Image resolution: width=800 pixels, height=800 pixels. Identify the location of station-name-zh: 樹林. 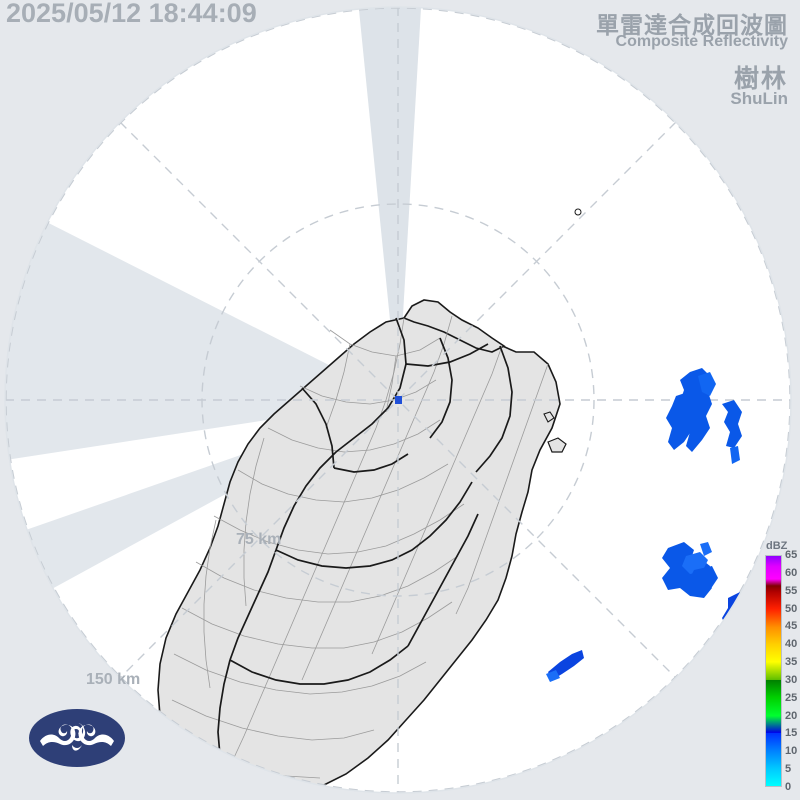
(760, 79).